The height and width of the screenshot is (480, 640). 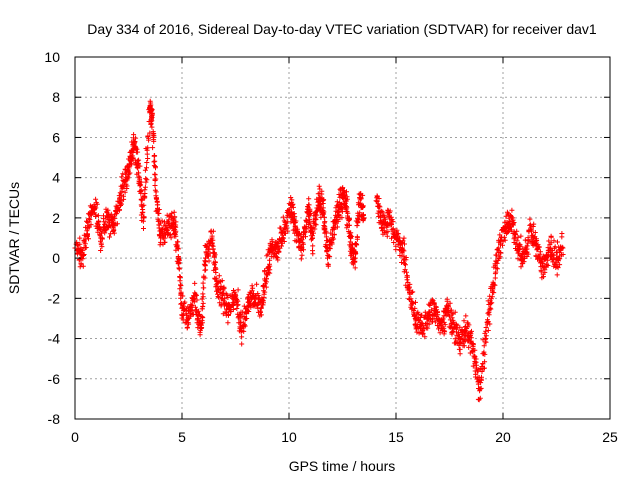 I want to click on y-tick-label: 8, so click(x=56, y=97).